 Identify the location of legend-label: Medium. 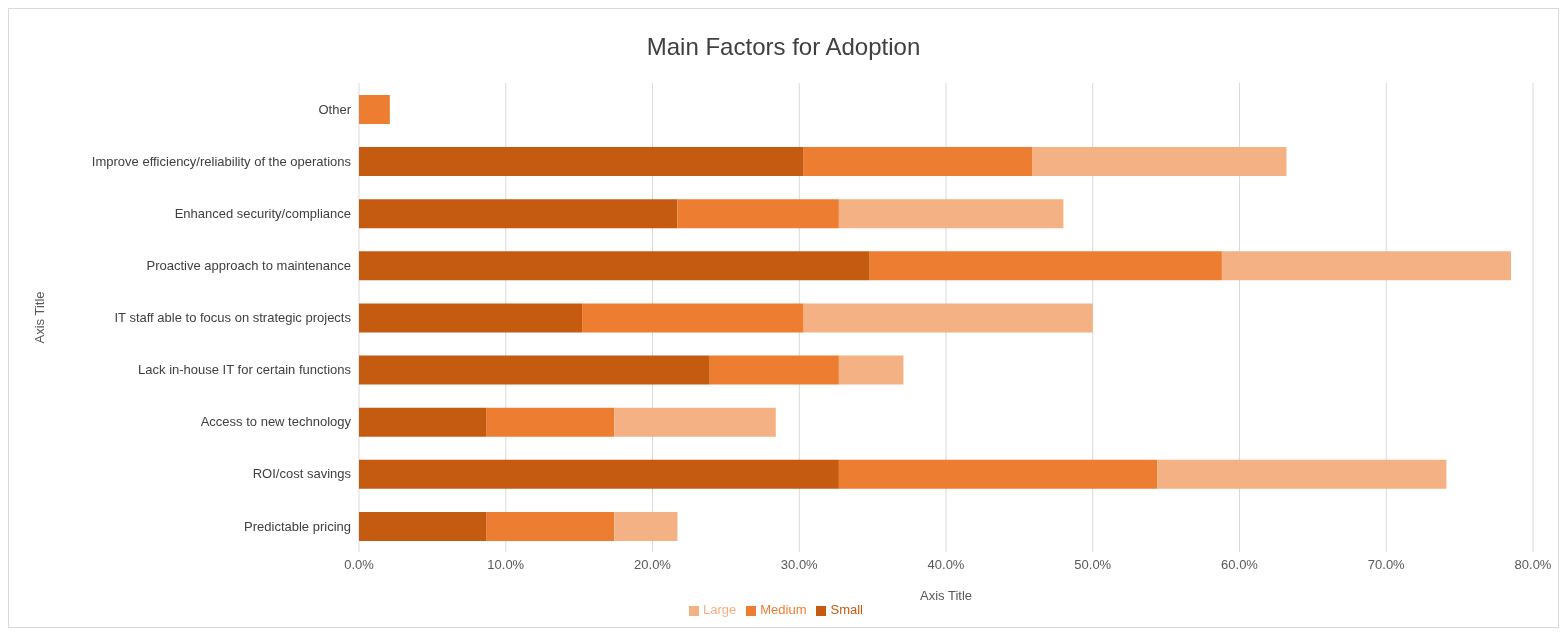
(783, 609).